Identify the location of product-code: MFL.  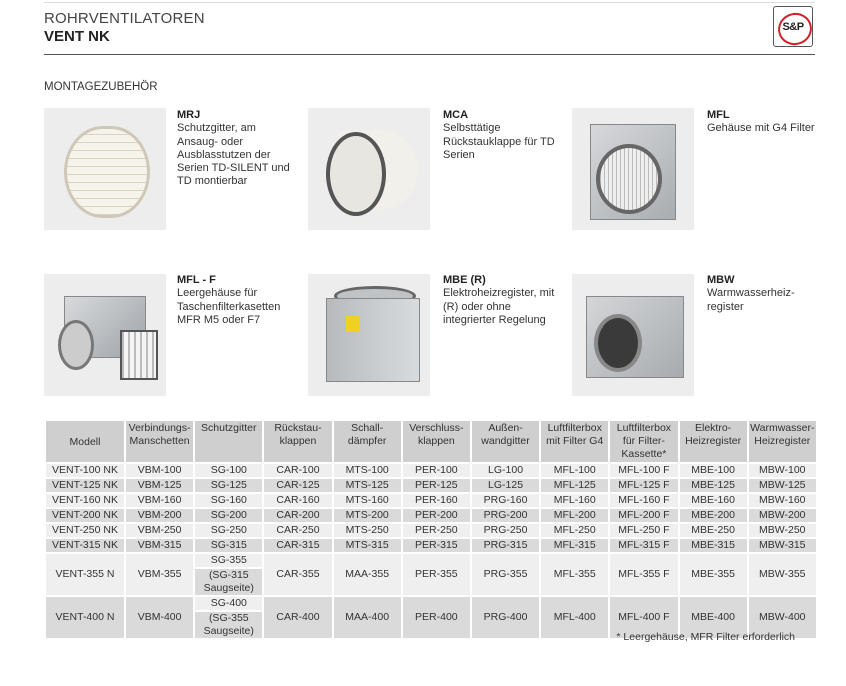
(718, 115).